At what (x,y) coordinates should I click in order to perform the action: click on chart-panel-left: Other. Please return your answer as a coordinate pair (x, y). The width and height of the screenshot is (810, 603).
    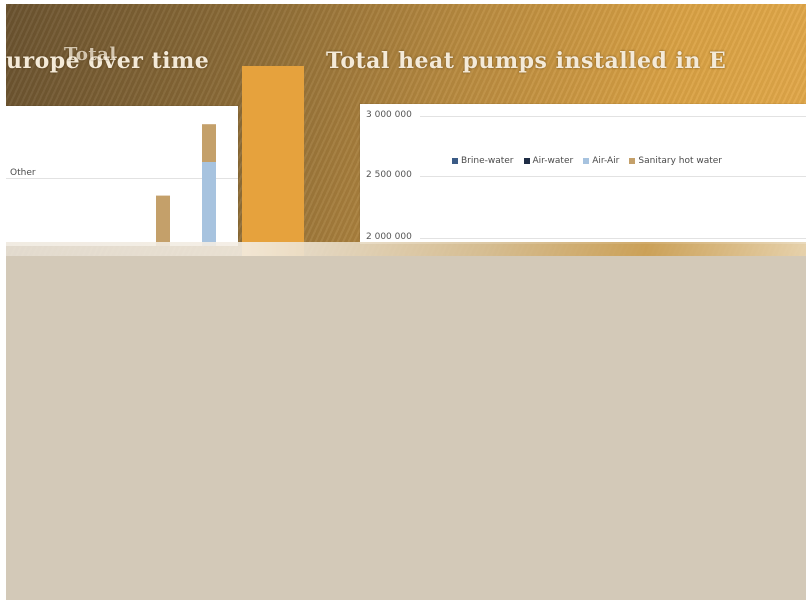
    Looking at the image, I should click on (122, 176).